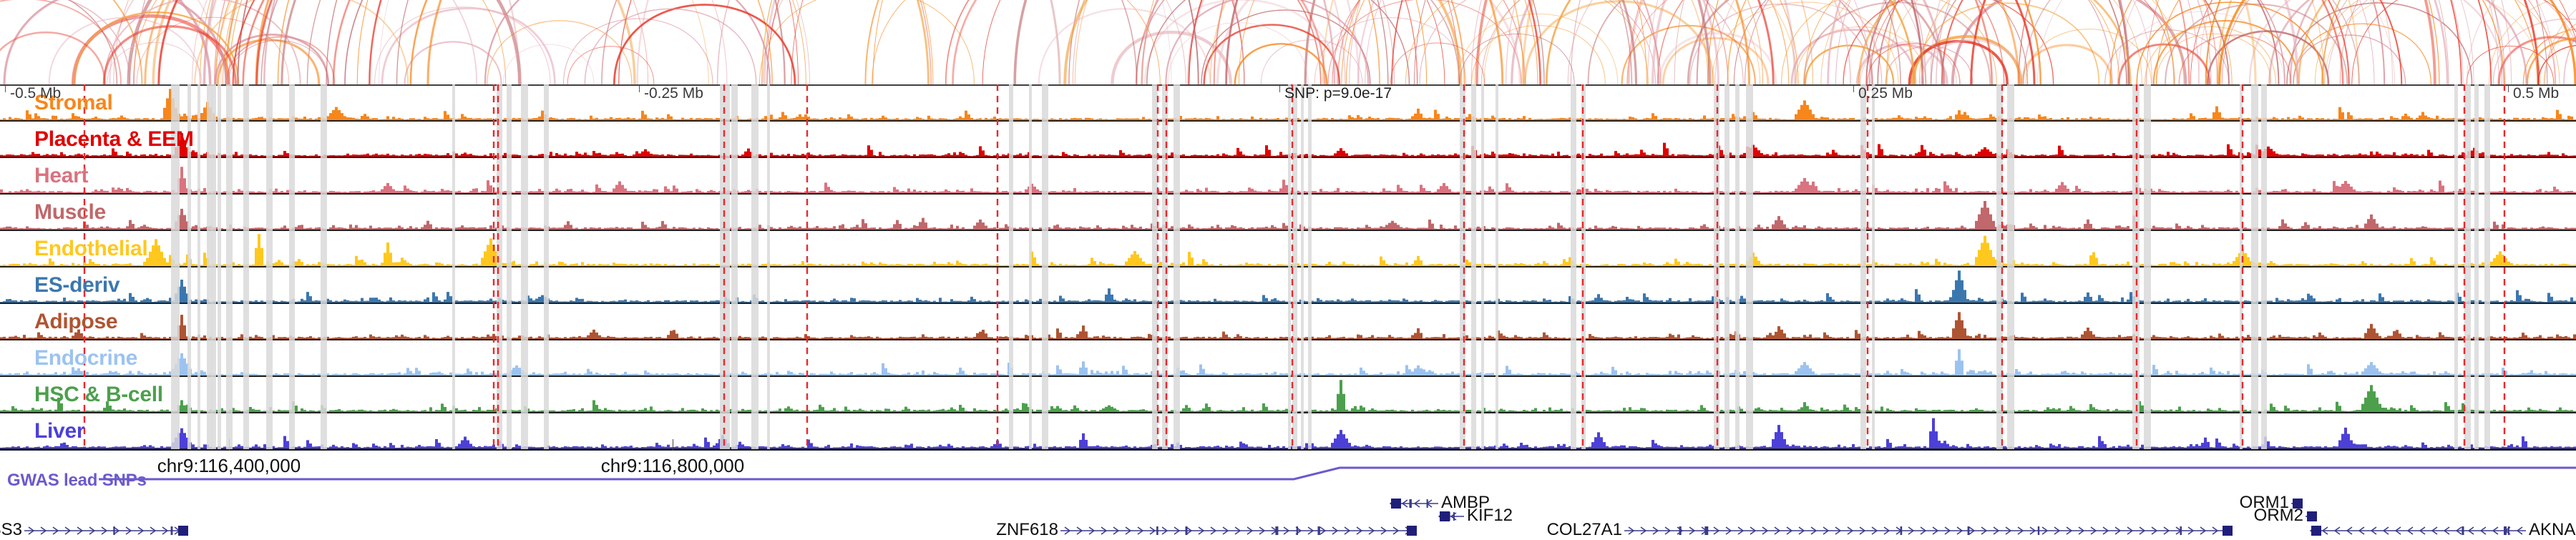  What do you see at coordinates (1288, 285) in the screenshot?
I see `signal-track: ES-deriv` at bounding box center [1288, 285].